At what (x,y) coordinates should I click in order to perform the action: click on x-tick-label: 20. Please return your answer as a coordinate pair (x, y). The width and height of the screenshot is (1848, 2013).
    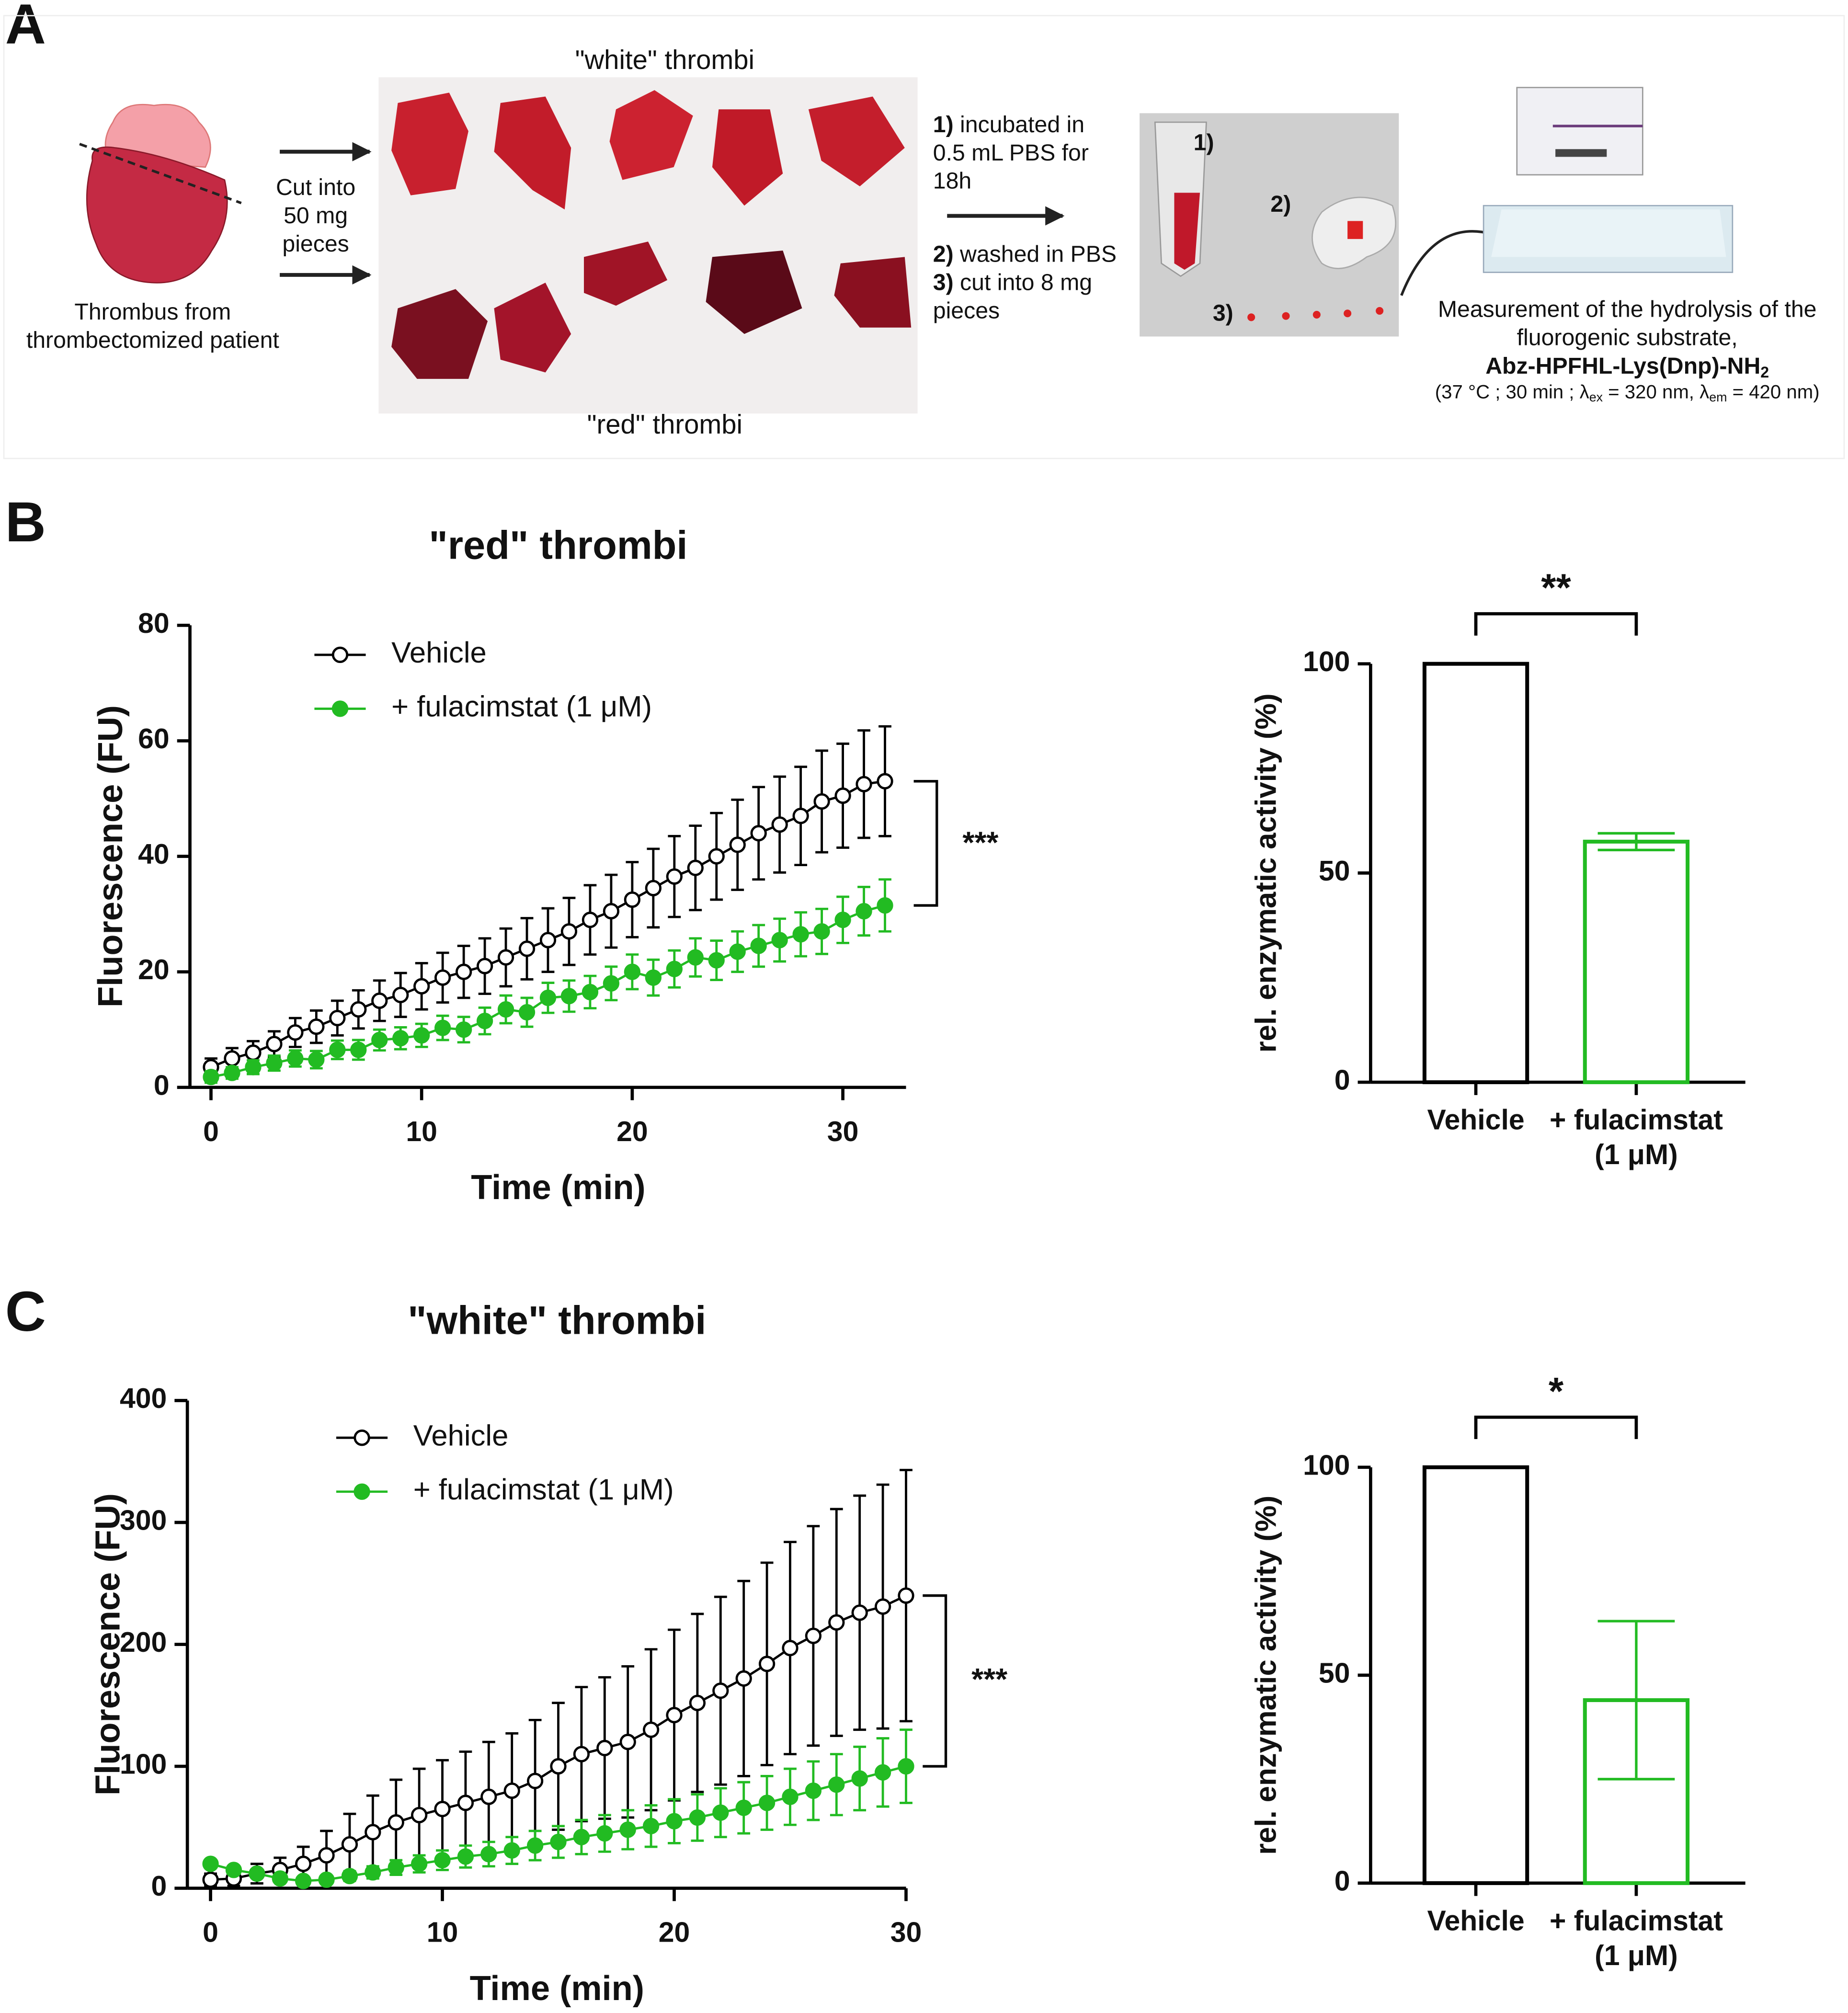
    Looking at the image, I should click on (632, 1131).